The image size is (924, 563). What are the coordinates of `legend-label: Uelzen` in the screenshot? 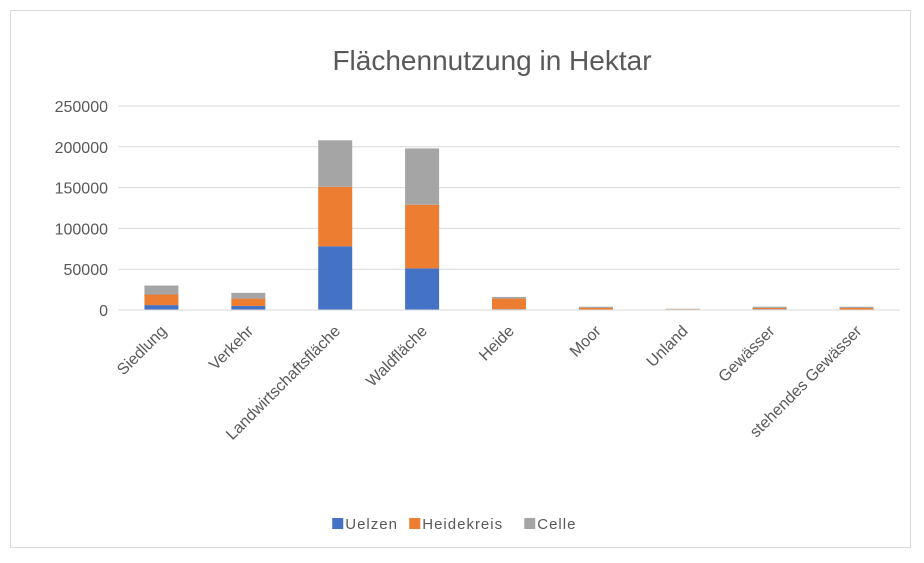 It's located at (371, 524).